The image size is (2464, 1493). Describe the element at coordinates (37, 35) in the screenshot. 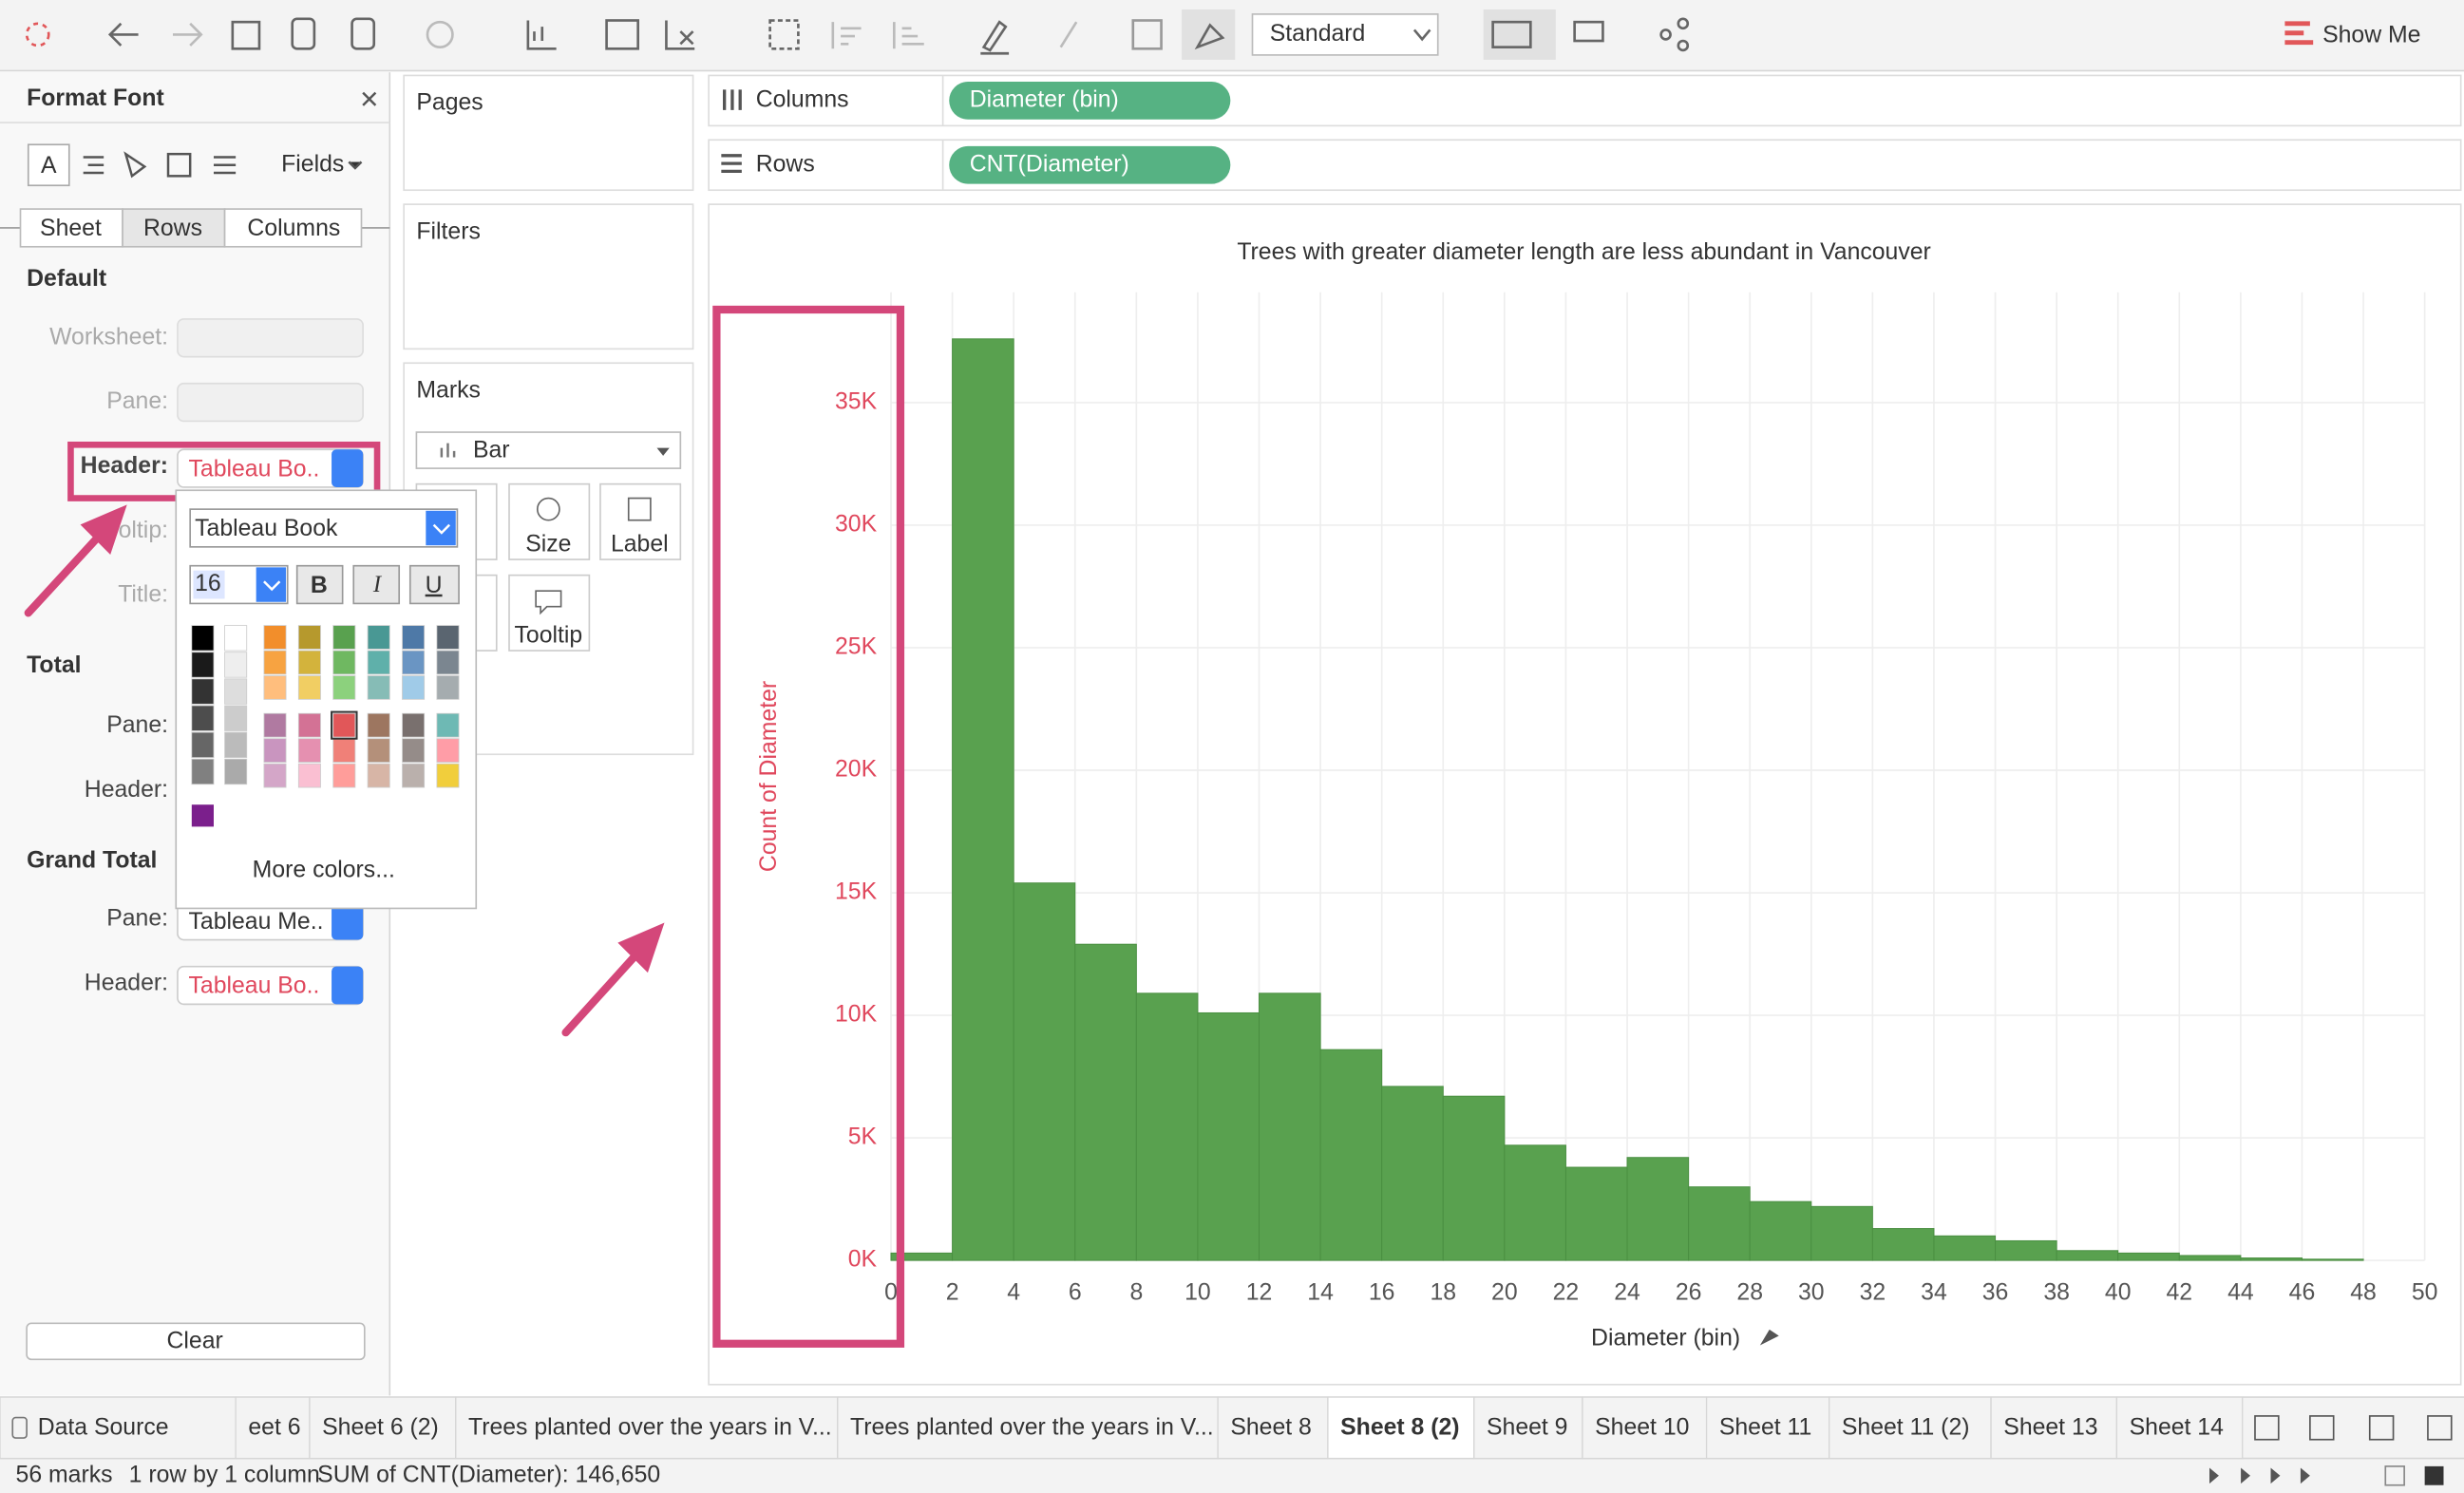

I see `logo` at that location.